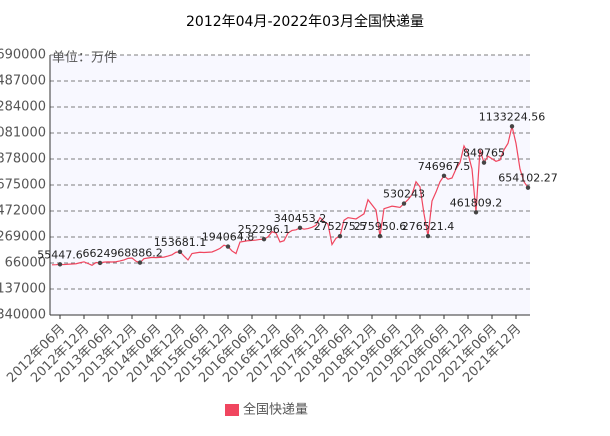 The image size is (610, 436). I want to click on data-label: 252296.1, so click(264, 229).